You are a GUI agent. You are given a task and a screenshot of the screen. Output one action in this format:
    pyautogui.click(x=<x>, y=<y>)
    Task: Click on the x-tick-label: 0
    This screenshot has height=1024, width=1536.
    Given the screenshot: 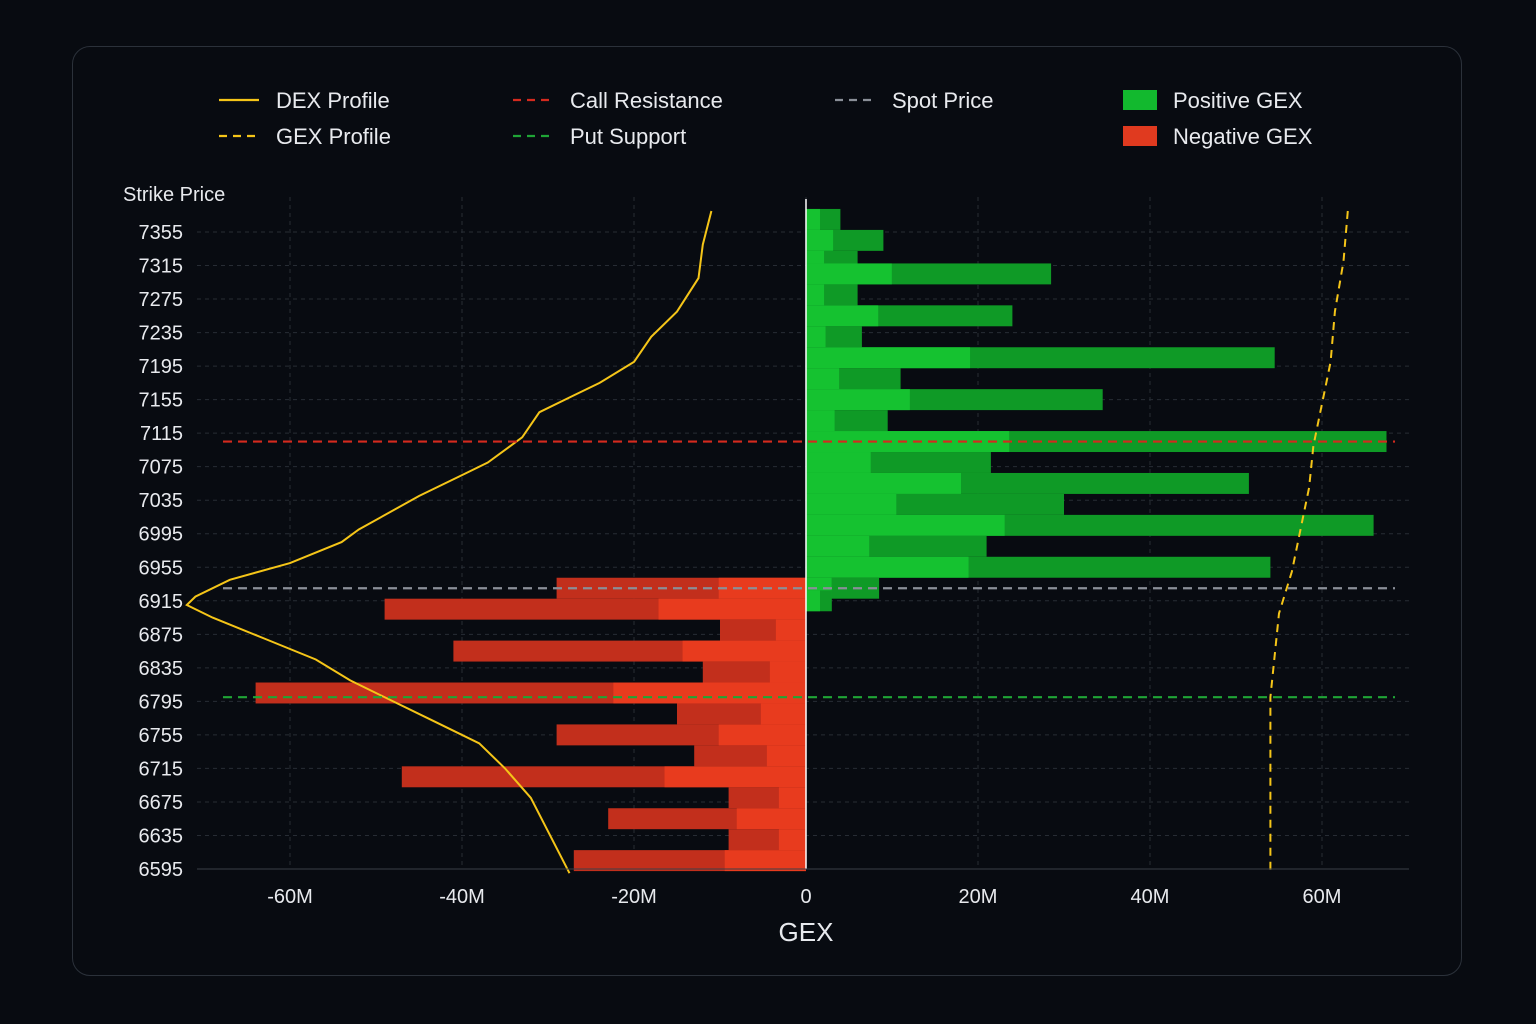 What is the action you would take?
    pyautogui.click(x=805, y=897)
    